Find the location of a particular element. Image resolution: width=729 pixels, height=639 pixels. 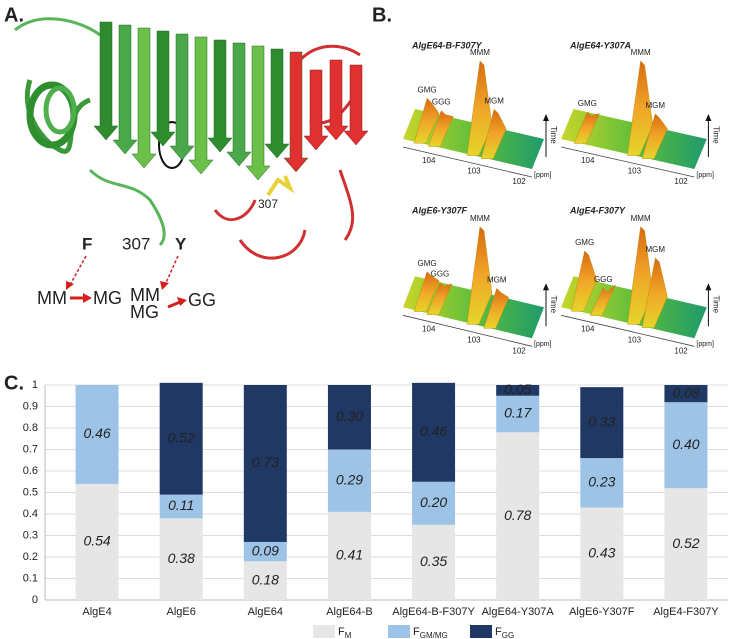

value-label: 0.05 is located at coordinates (517, 389).